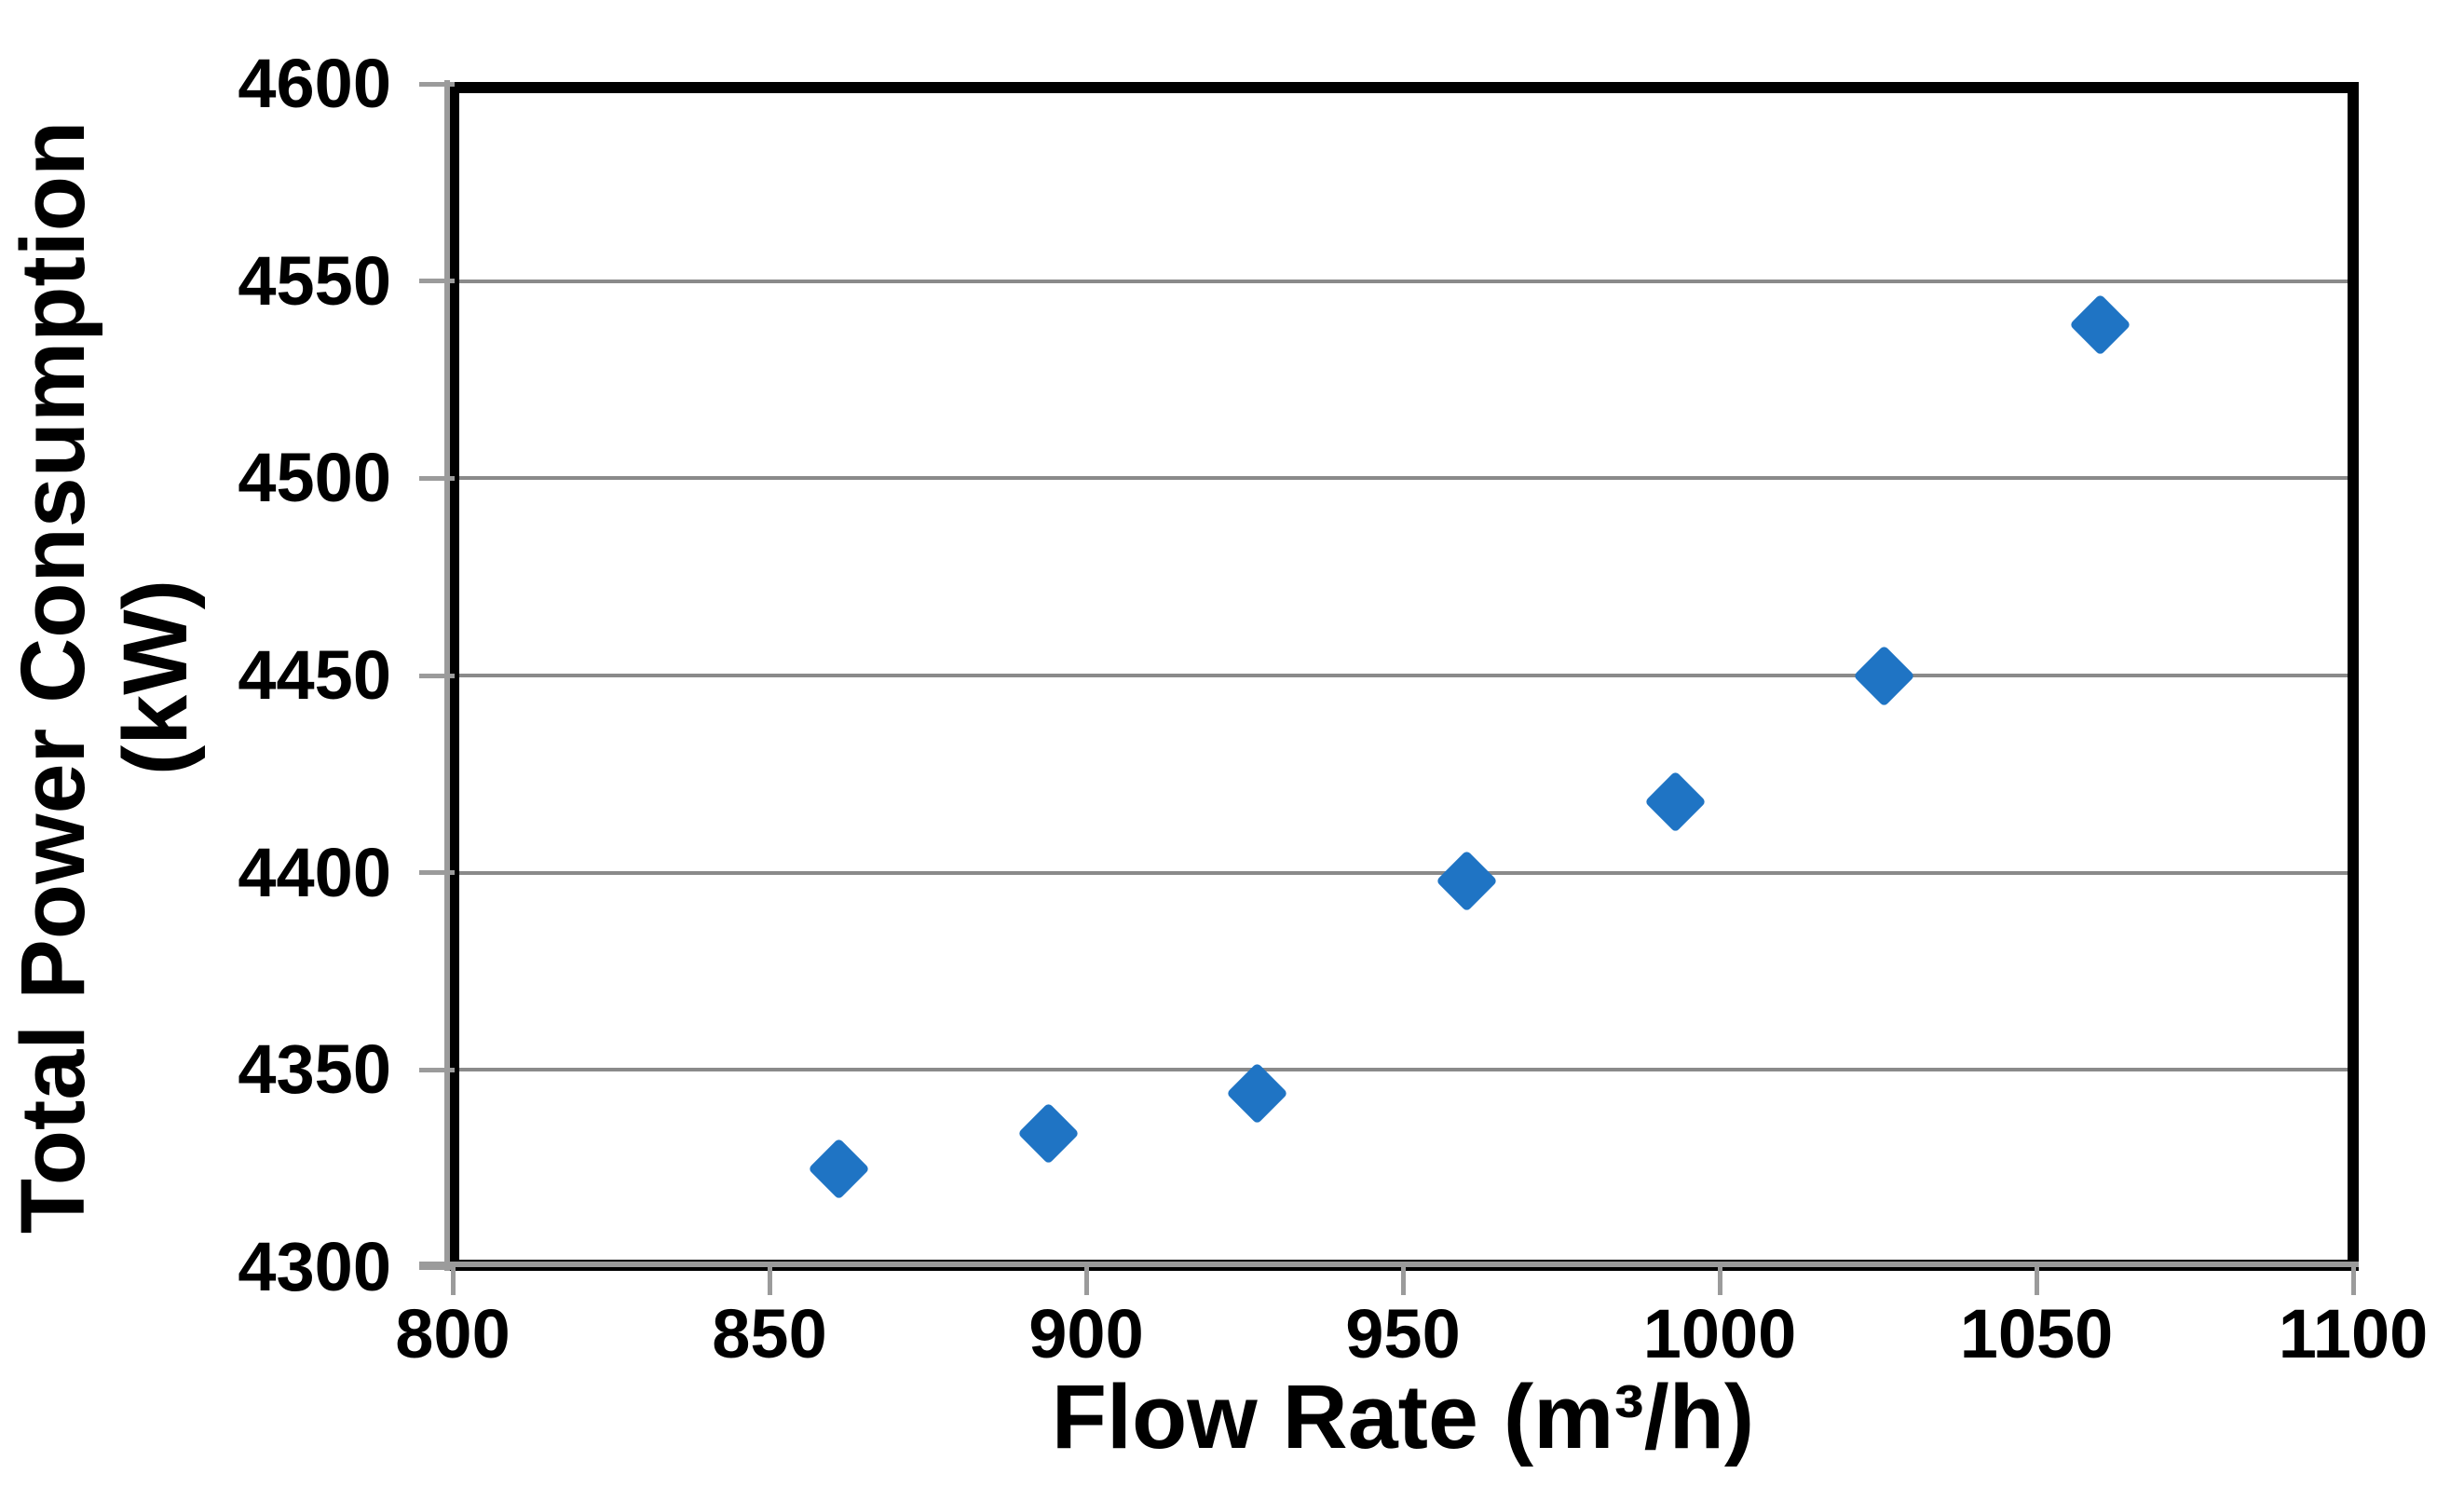 This screenshot has height=1501, width=2464. Describe the element at coordinates (769, 1333) in the screenshot. I see `x-tick-label: 850` at that location.